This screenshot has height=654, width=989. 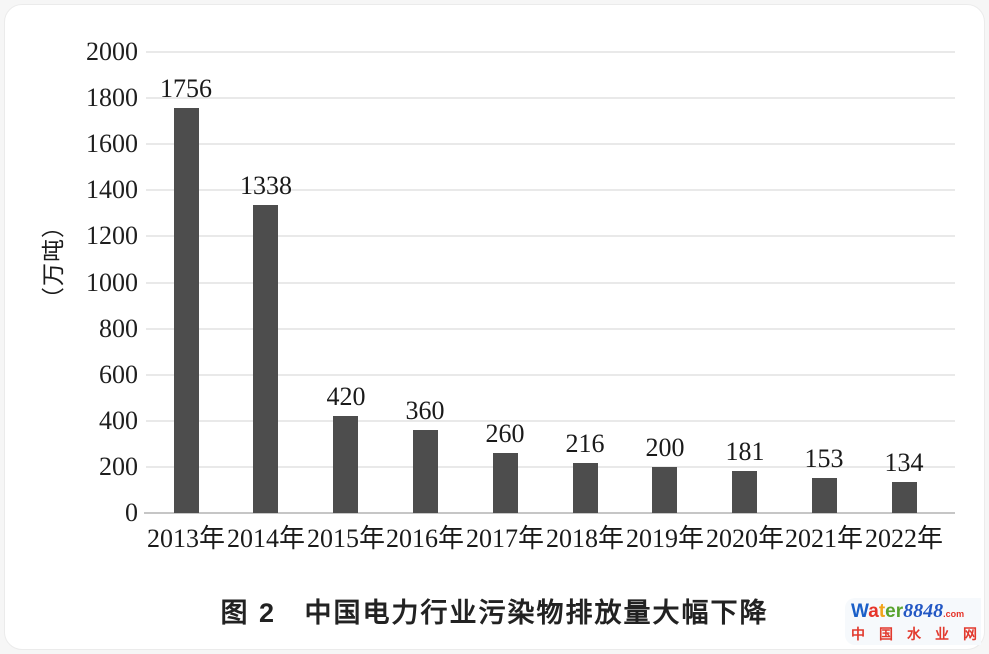 I want to click on x-tick-label: 2013年, so click(x=185, y=538).